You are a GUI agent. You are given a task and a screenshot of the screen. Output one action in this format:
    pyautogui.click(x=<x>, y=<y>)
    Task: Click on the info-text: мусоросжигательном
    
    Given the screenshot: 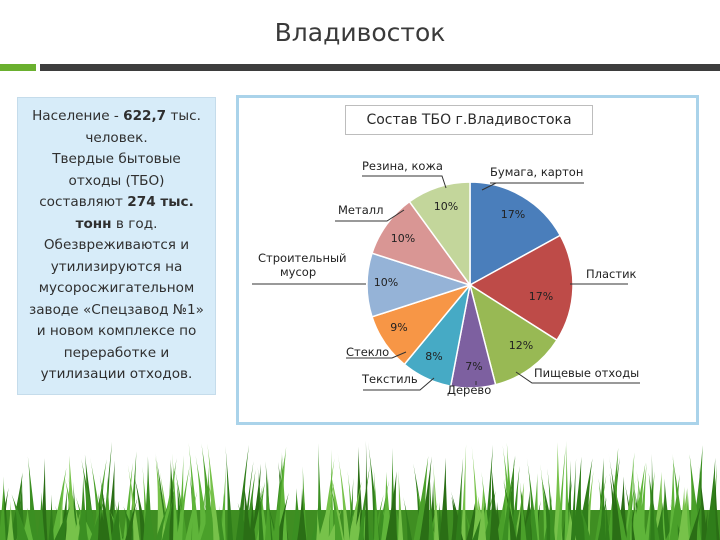 What is the action you would take?
    pyautogui.click(x=116, y=288)
    